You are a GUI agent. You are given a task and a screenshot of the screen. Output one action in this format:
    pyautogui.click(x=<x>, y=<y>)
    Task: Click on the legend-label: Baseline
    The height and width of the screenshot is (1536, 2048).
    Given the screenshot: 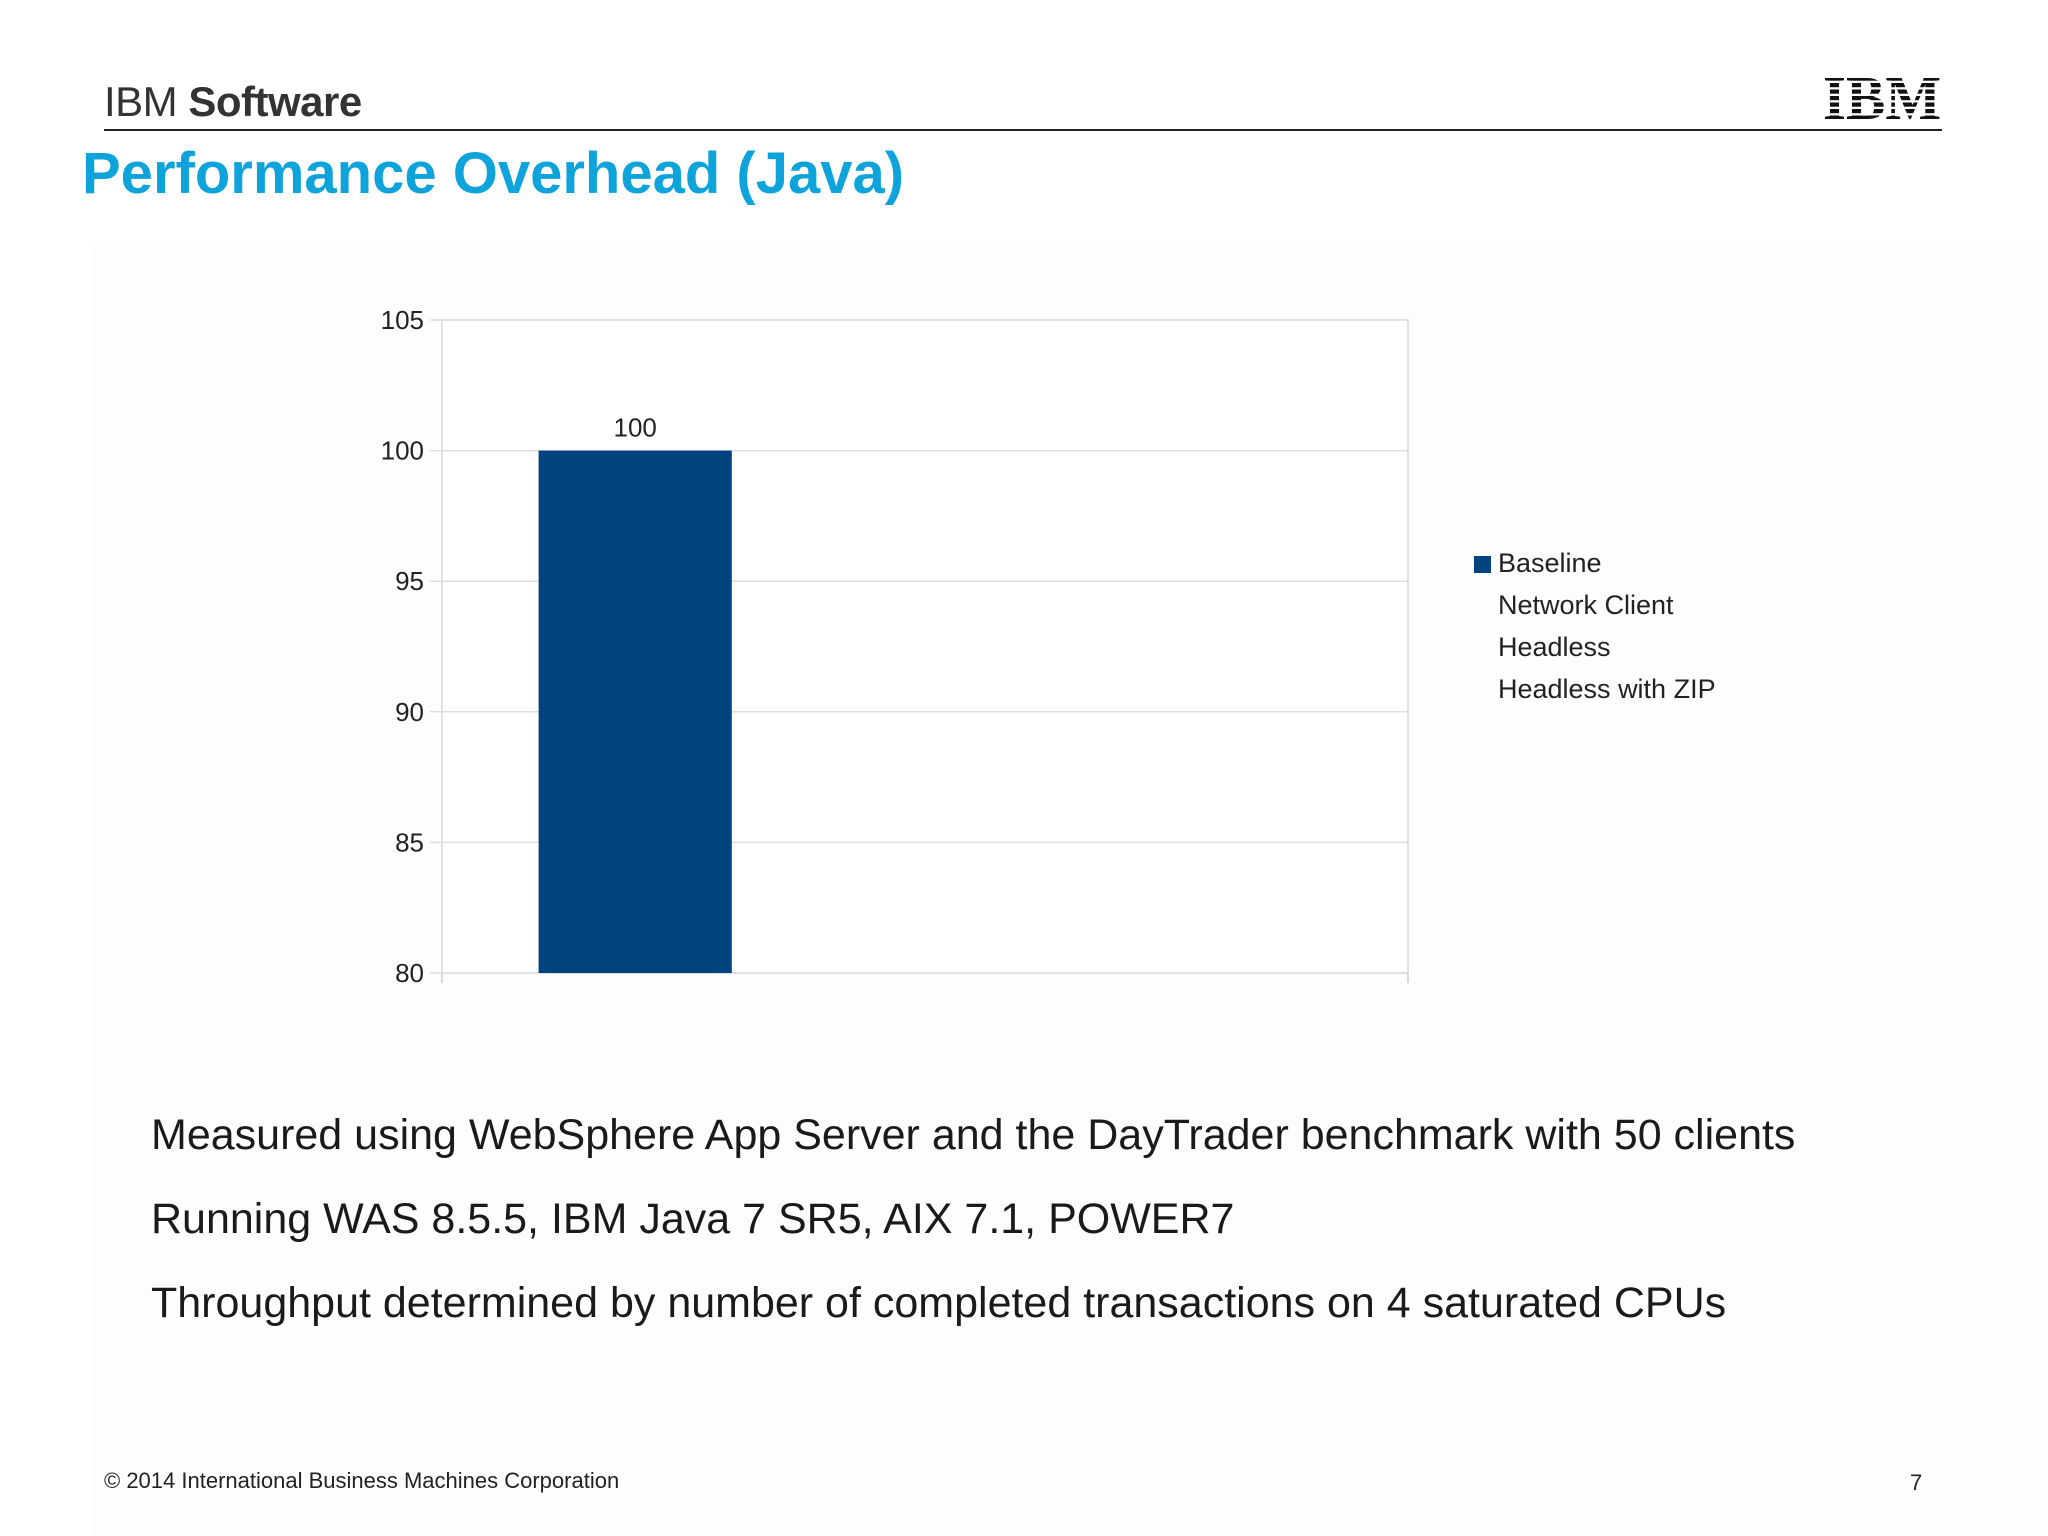 What is the action you would take?
    pyautogui.click(x=1550, y=563)
    